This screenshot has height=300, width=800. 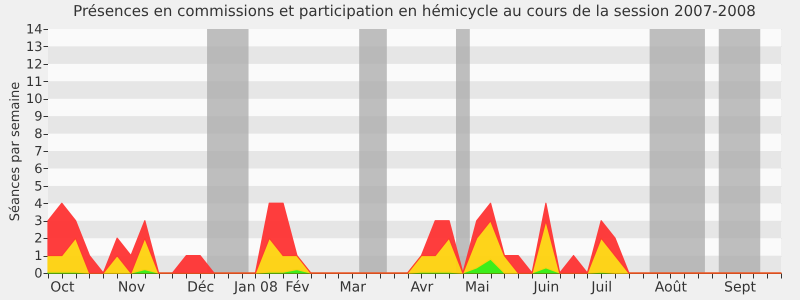 What do you see at coordinates (38, 239) in the screenshot?
I see `y-tick-label: 2` at bounding box center [38, 239].